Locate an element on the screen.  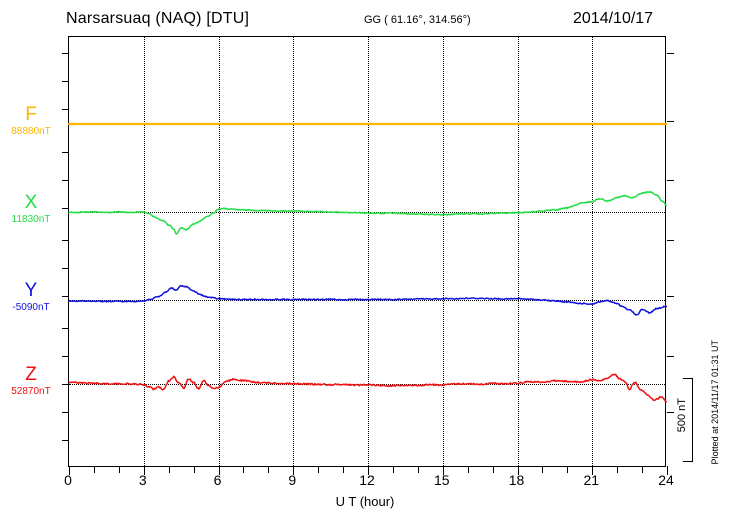
gridline-18h is located at coordinates (518, 251).